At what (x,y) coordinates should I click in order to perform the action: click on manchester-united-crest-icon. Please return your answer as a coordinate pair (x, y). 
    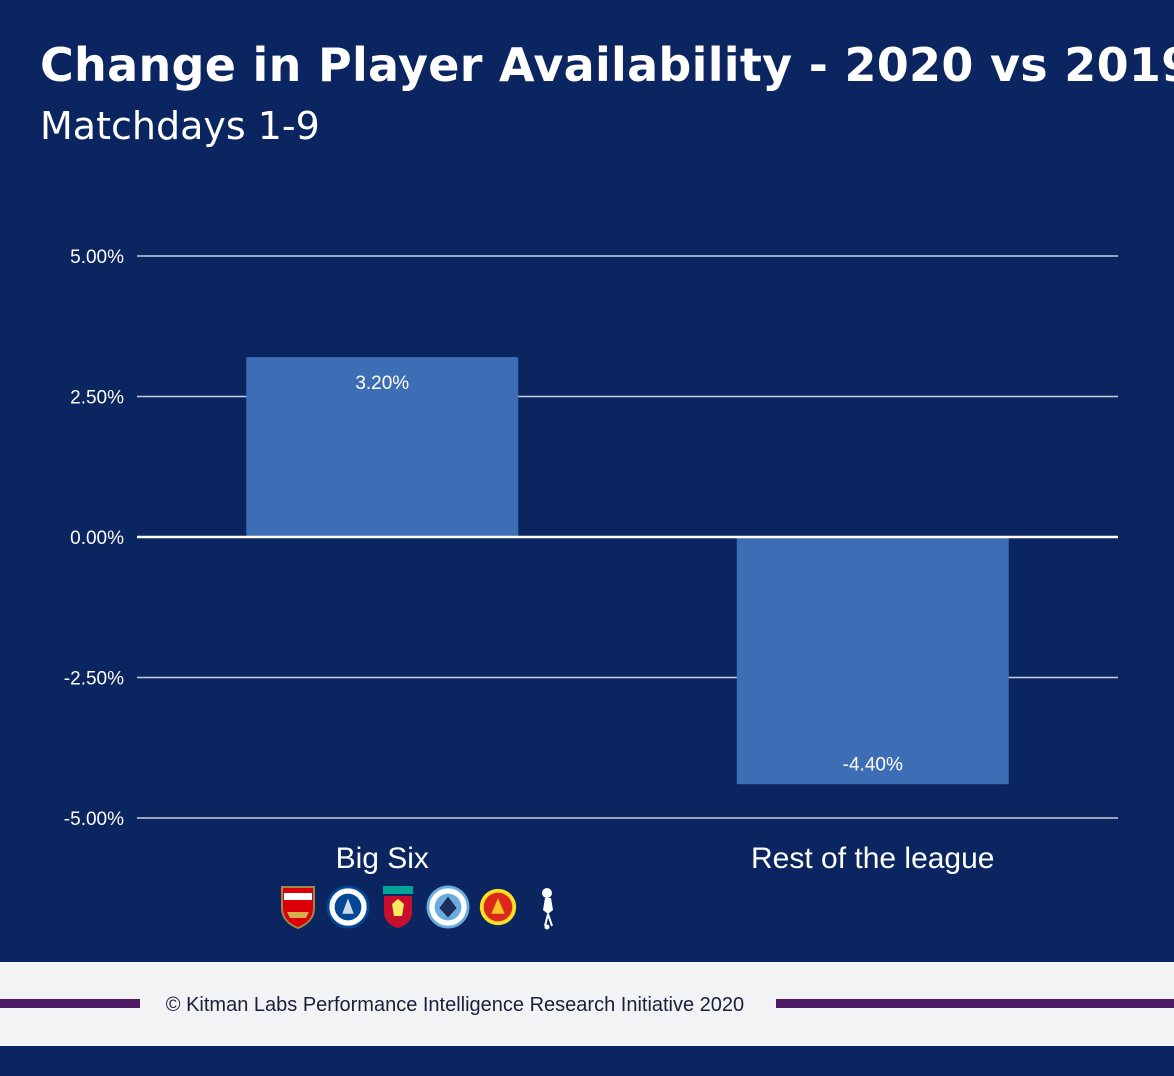
    Looking at the image, I should click on (498, 907).